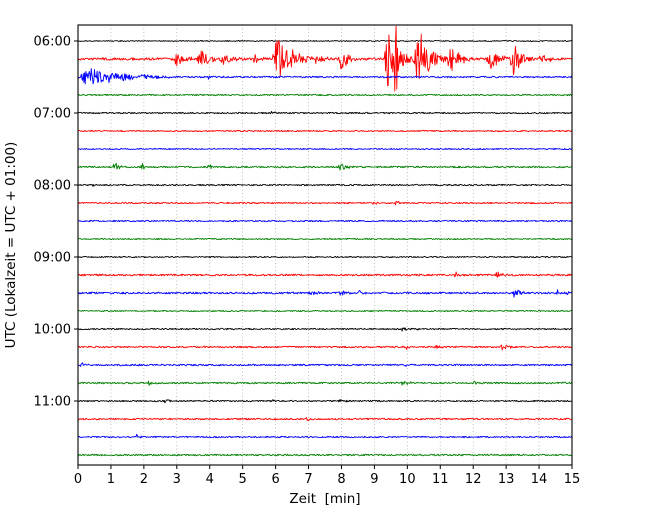 The image size is (650, 520). I want to click on svg-text: 7, so click(308, 479).